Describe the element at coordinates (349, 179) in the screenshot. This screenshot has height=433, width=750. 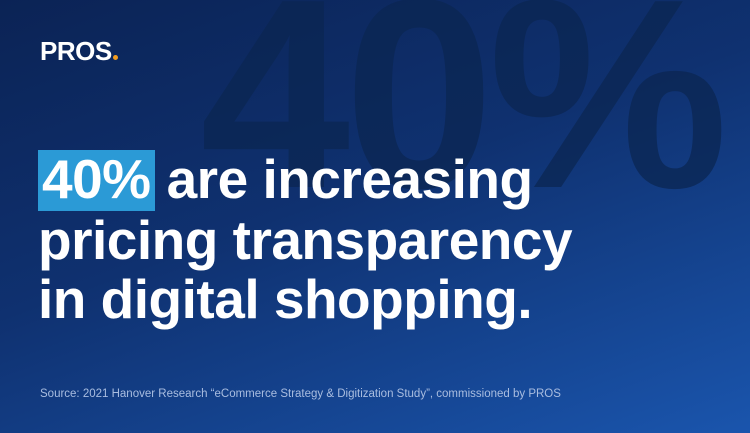
I see `headline-text: are increasing` at that location.